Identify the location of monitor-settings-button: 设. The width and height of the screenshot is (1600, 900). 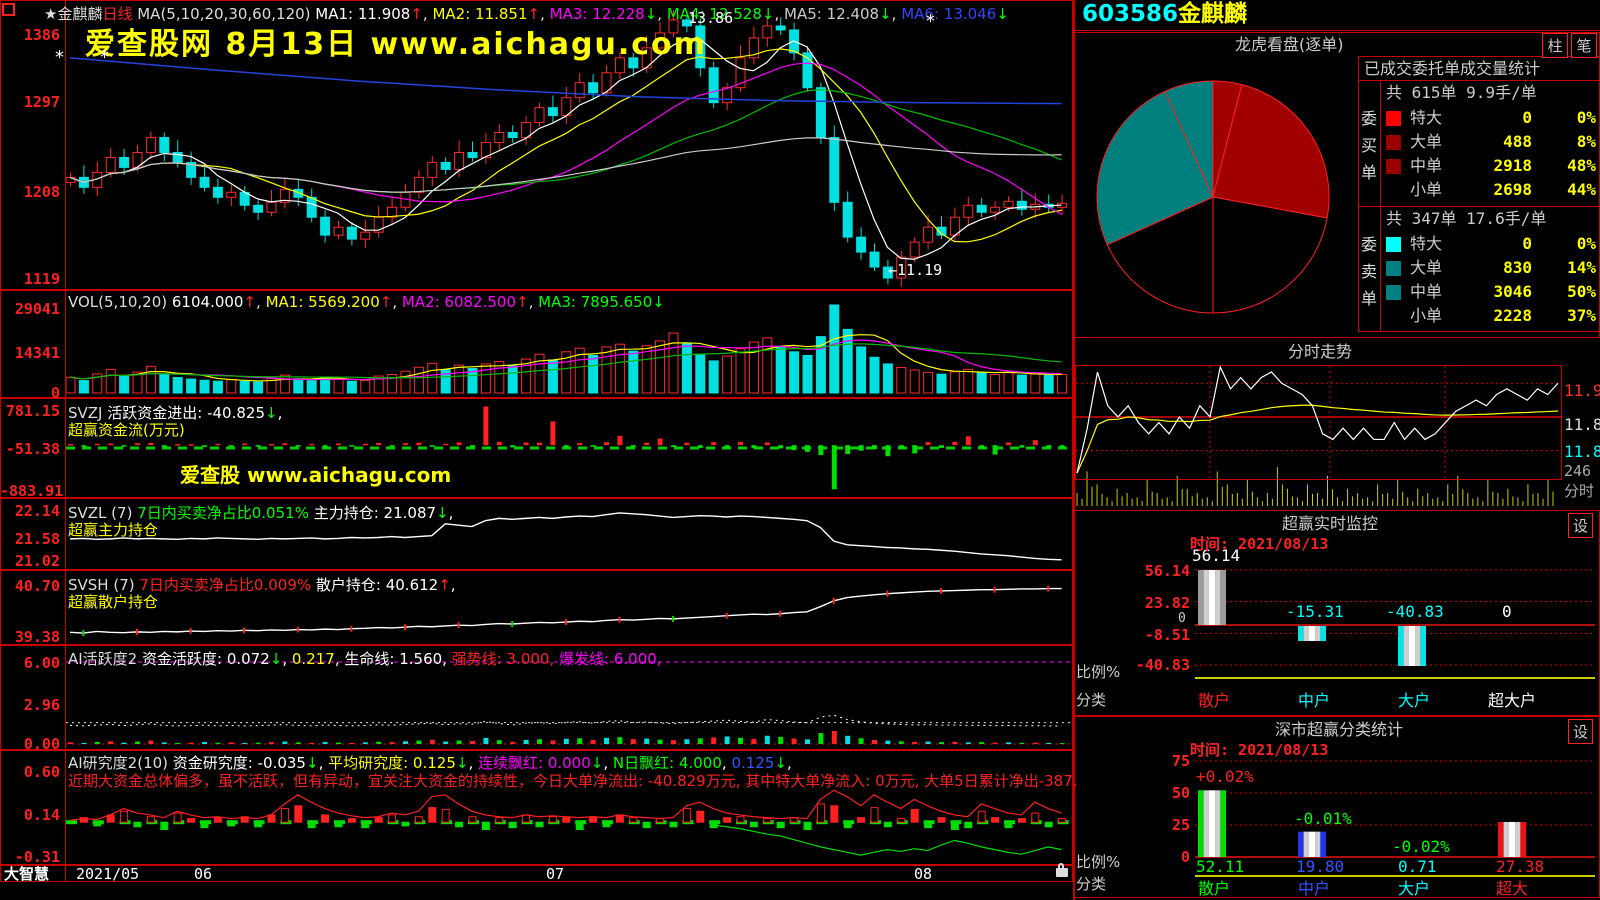
(1580, 525).